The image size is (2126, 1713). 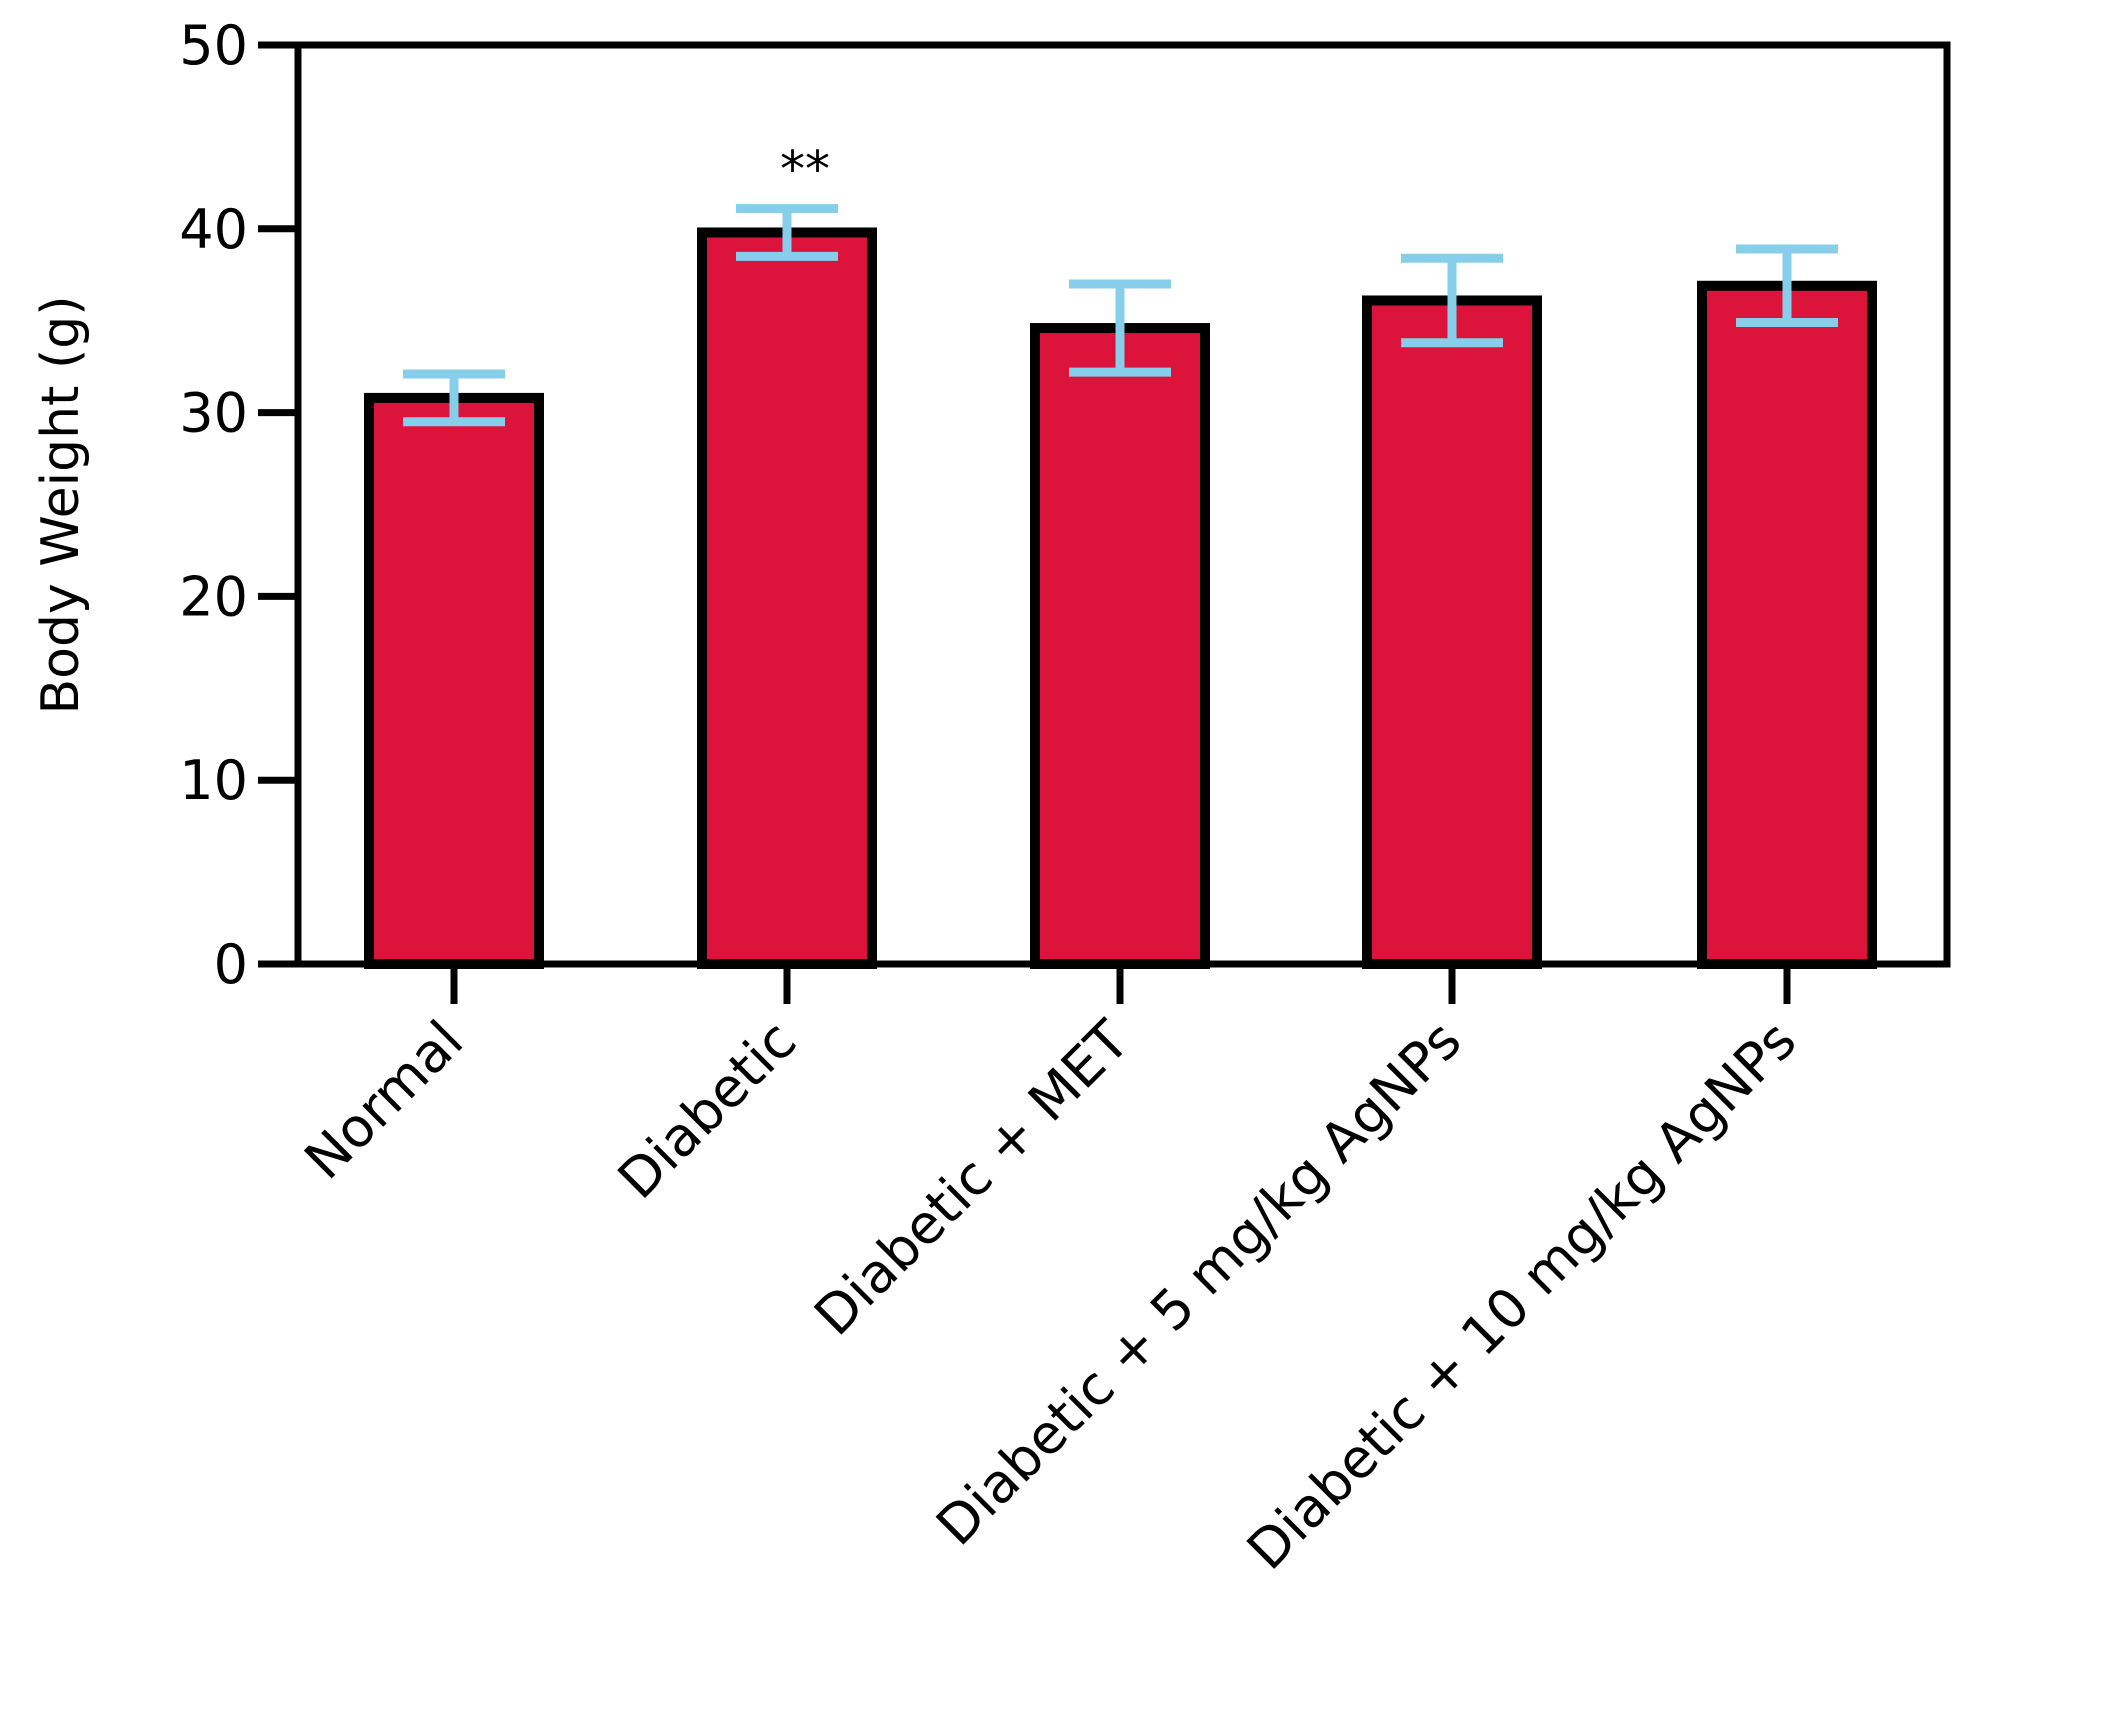 I want to click on y-tick-label: 30, so click(x=213, y=413).